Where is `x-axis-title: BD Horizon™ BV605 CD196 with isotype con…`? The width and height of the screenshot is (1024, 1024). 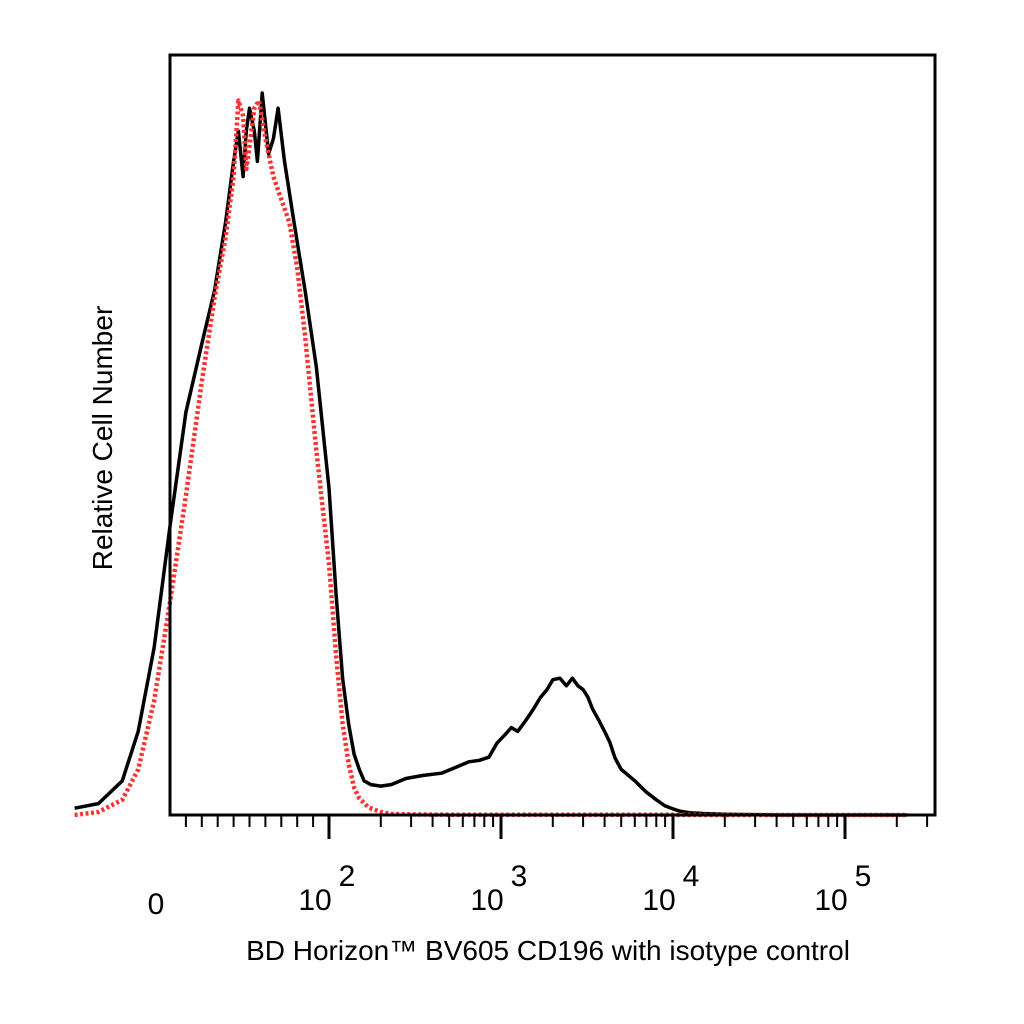 x-axis-title: BD Horizon™ BV605 CD196 with isotype con… is located at coordinates (548, 950).